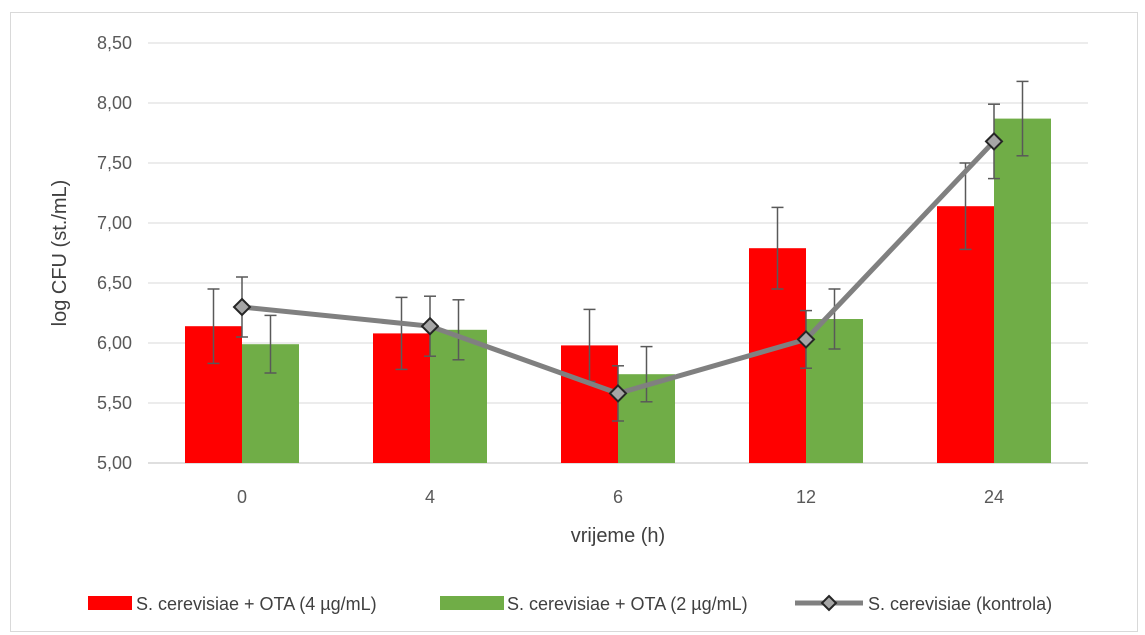  Describe the element at coordinates (256, 604) in the screenshot. I see `legend-label: S. cerevisiae + OTA (4 µg/mL)` at that location.